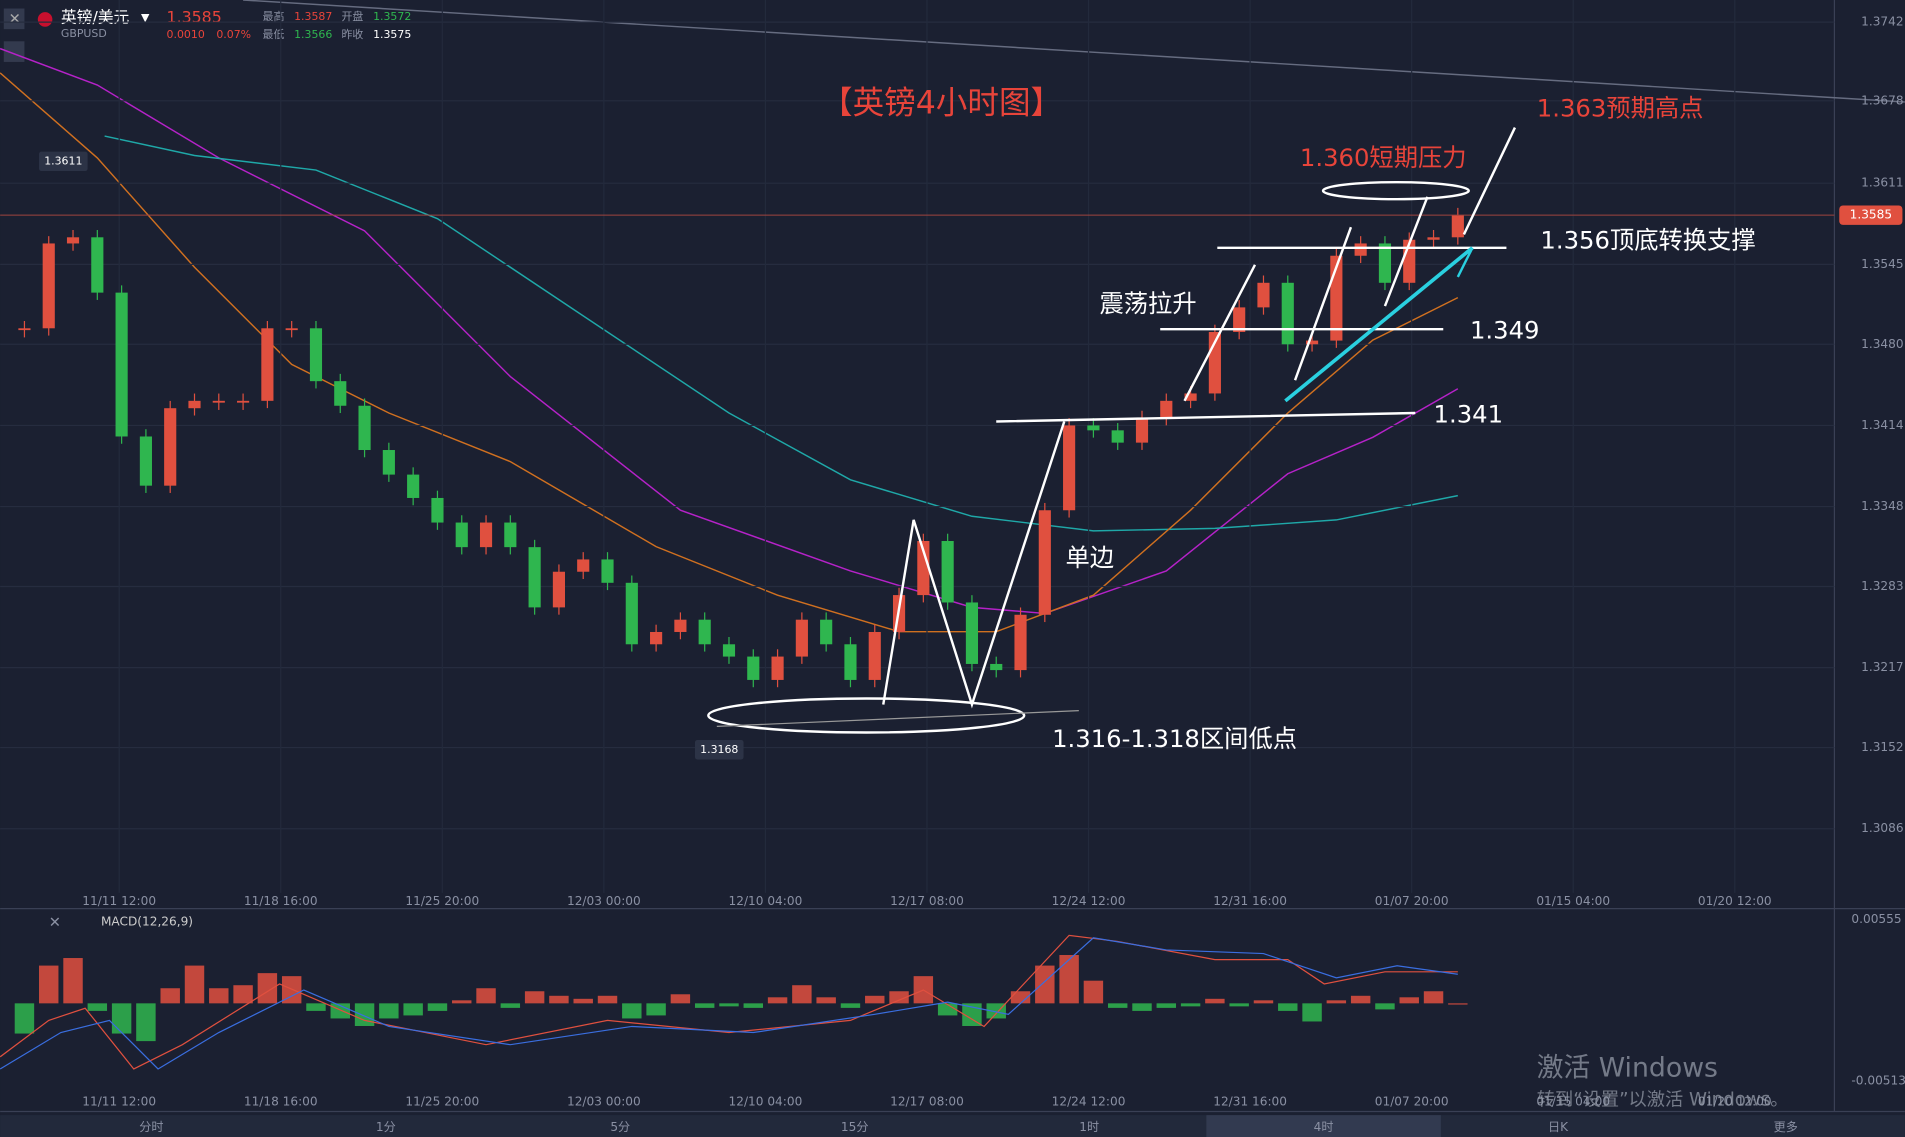  What do you see at coordinates (1089, 1101) in the screenshot?
I see `x-tick-label: 12/24 12:00` at bounding box center [1089, 1101].